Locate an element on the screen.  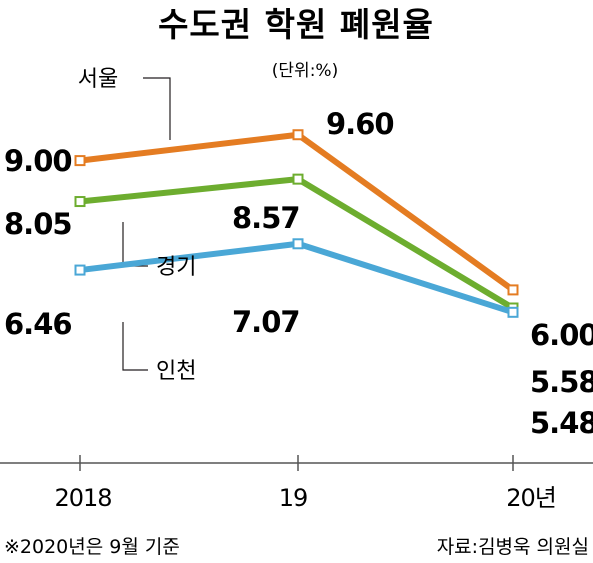
value-label: 7.07 is located at coordinates (266, 322).